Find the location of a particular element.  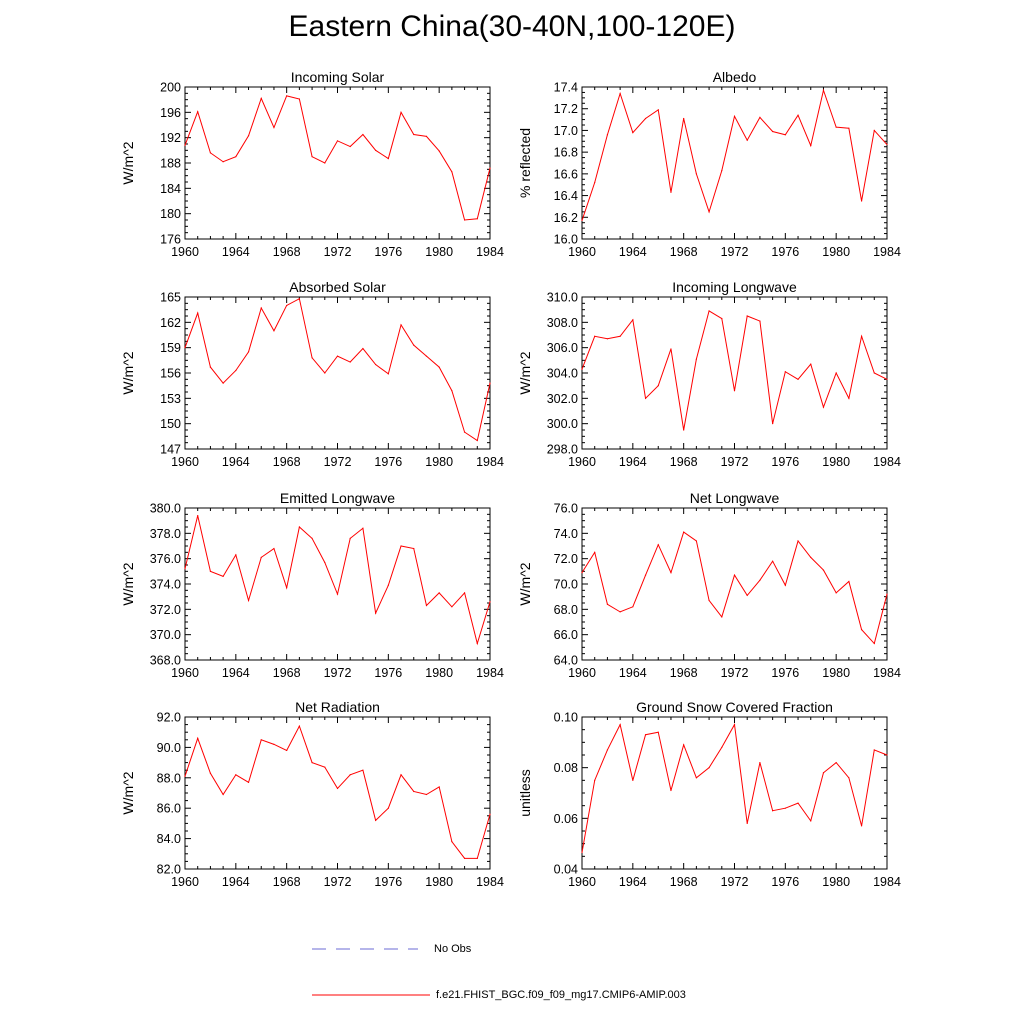

y-tick-label: 184 is located at coordinates (170, 189).